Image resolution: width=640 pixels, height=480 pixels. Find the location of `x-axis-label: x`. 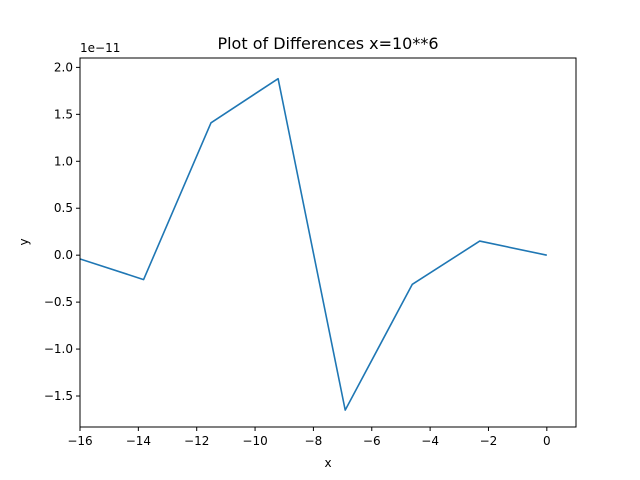

x-axis-label: x is located at coordinates (327, 463).